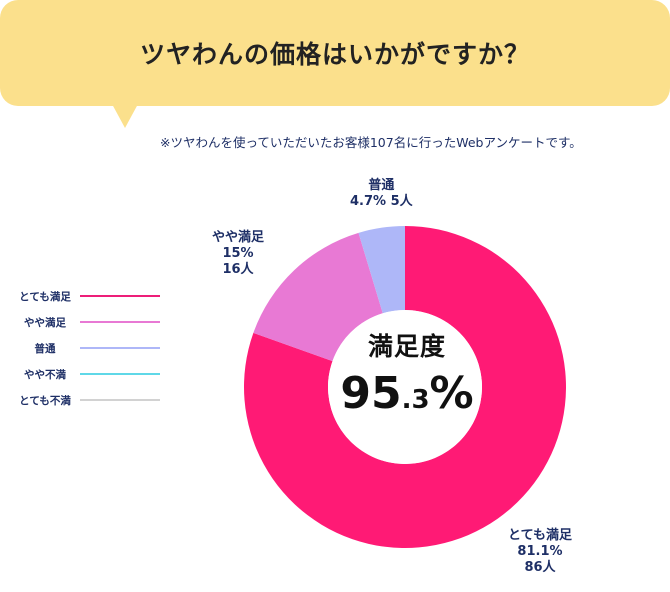 The image size is (670, 592). Describe the element at coordinates (415, 400) in the screenshot. I see `satisfaction-value-dec: .3` at that location.